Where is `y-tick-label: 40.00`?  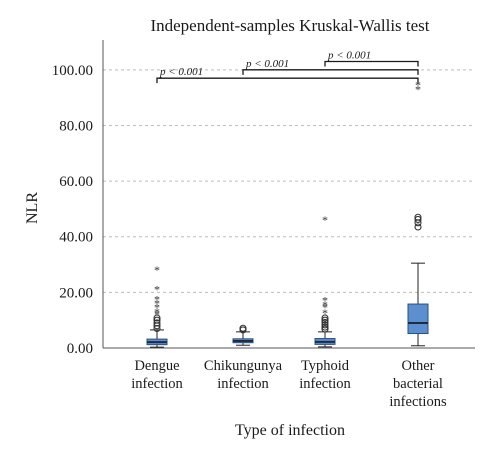 y-tick-label: 40.00 is located at coordinates (76, 238).